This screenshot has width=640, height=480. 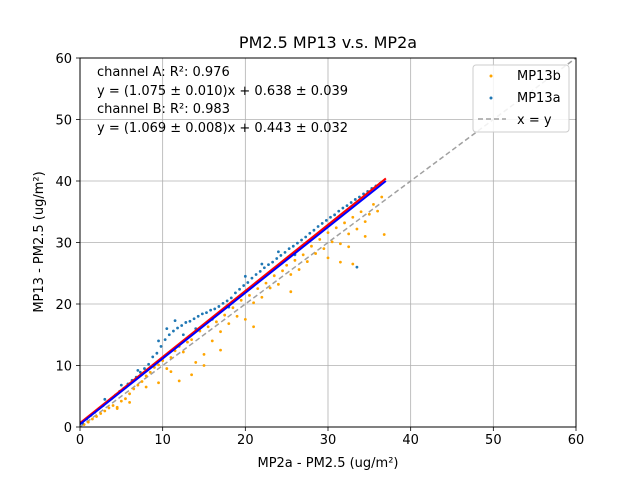 I want to click on x-tick-label: 50, so click(x=493, y=440).